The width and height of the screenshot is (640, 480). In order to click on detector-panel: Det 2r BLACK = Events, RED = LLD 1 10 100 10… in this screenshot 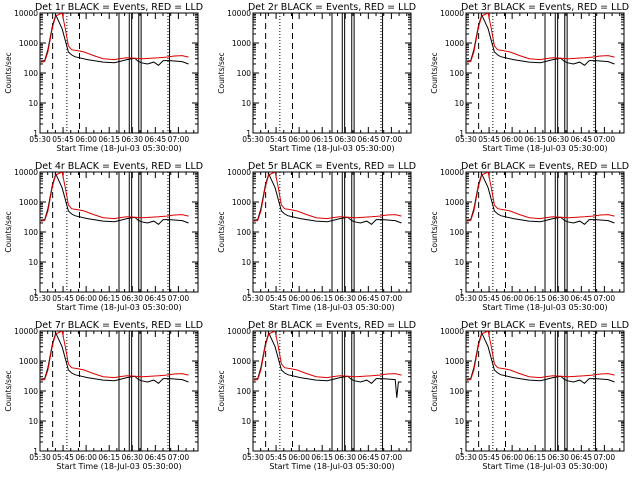, I will do `click(316, 77)`.